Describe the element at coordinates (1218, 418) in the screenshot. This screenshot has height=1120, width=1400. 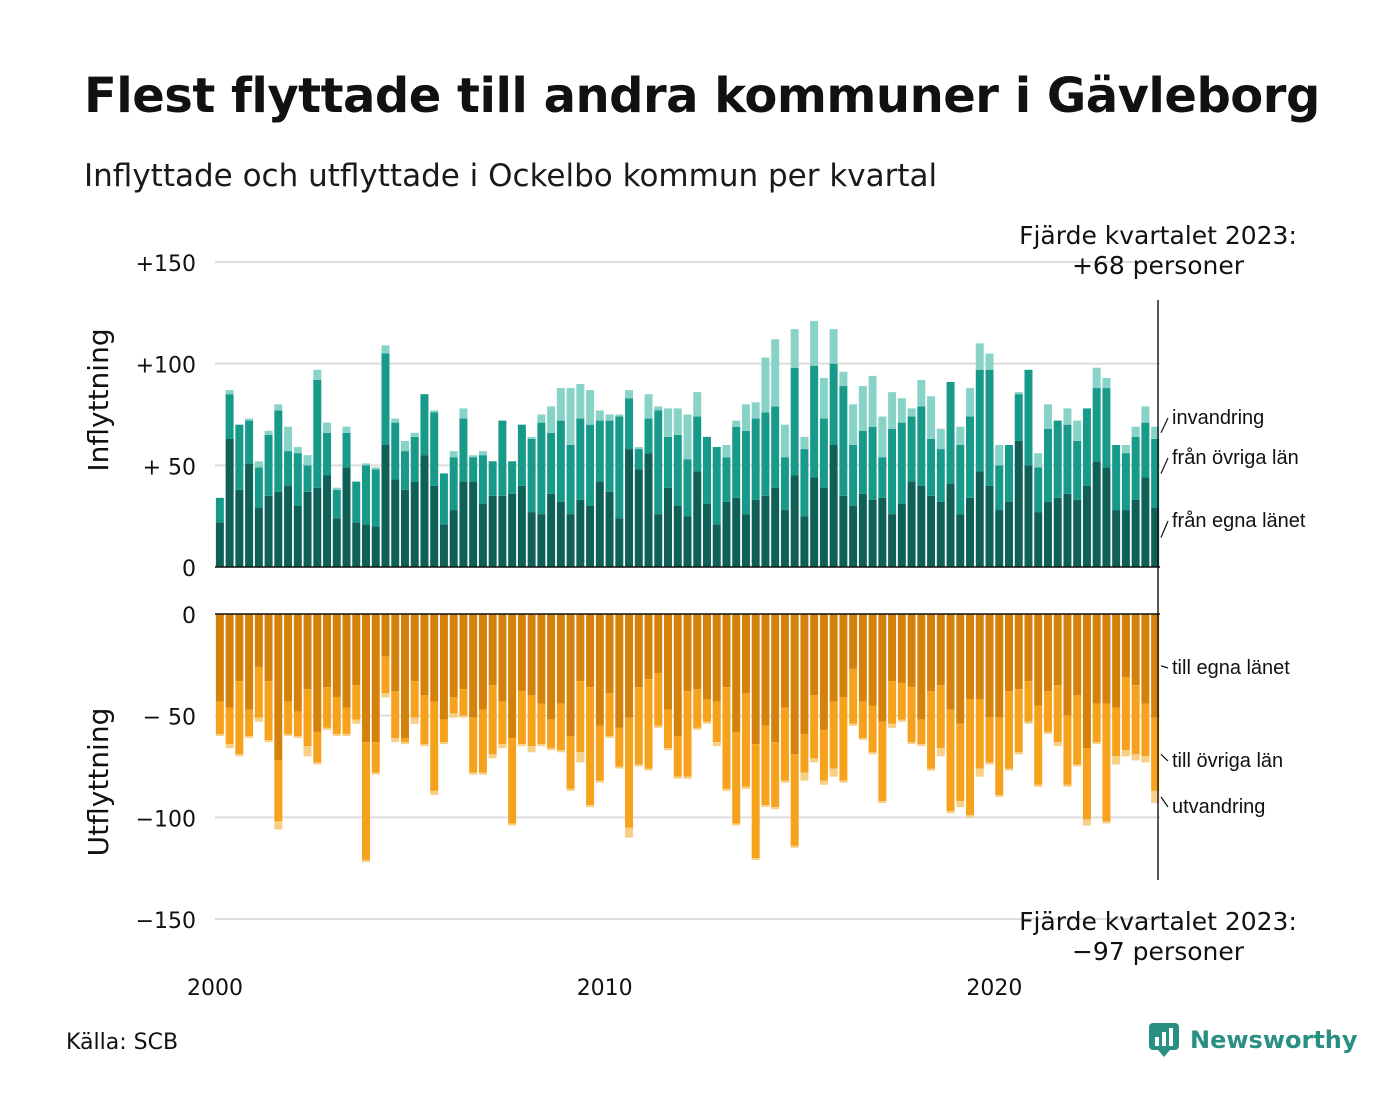
I see `series-label: invandring` at that location.